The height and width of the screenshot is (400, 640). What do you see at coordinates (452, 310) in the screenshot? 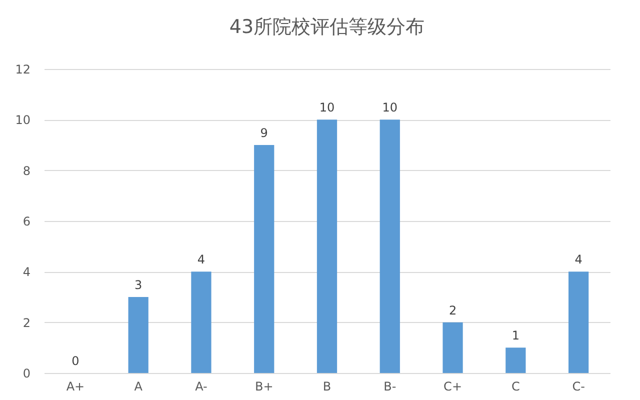
I see `data-label: 2` at bounding box center [452, 310].